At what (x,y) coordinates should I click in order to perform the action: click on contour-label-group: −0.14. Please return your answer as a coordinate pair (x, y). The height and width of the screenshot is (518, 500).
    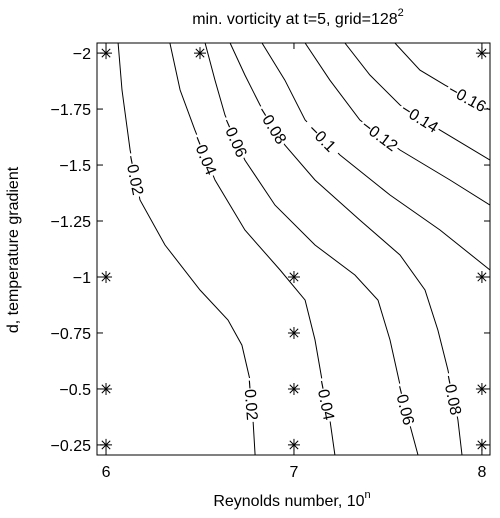
    Looking at the image, I should click on (420, 117).